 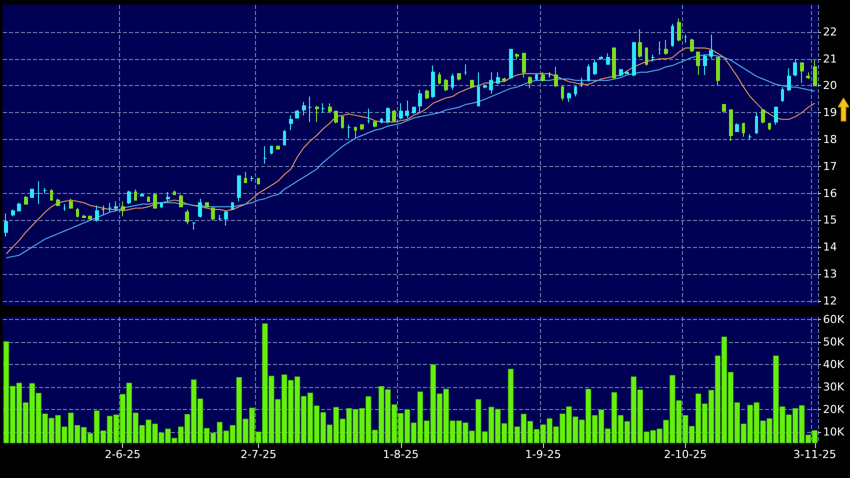 What do you see at coordinates (830, 31) in the screenshot?
I see `y-tick-label: 22` at bounding box center [830, 31].